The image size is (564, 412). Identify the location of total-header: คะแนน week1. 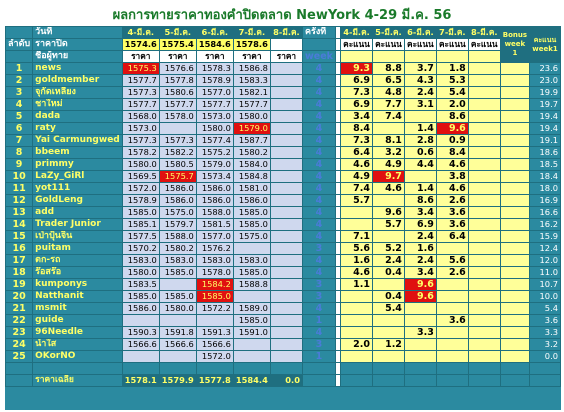
(545, 44).